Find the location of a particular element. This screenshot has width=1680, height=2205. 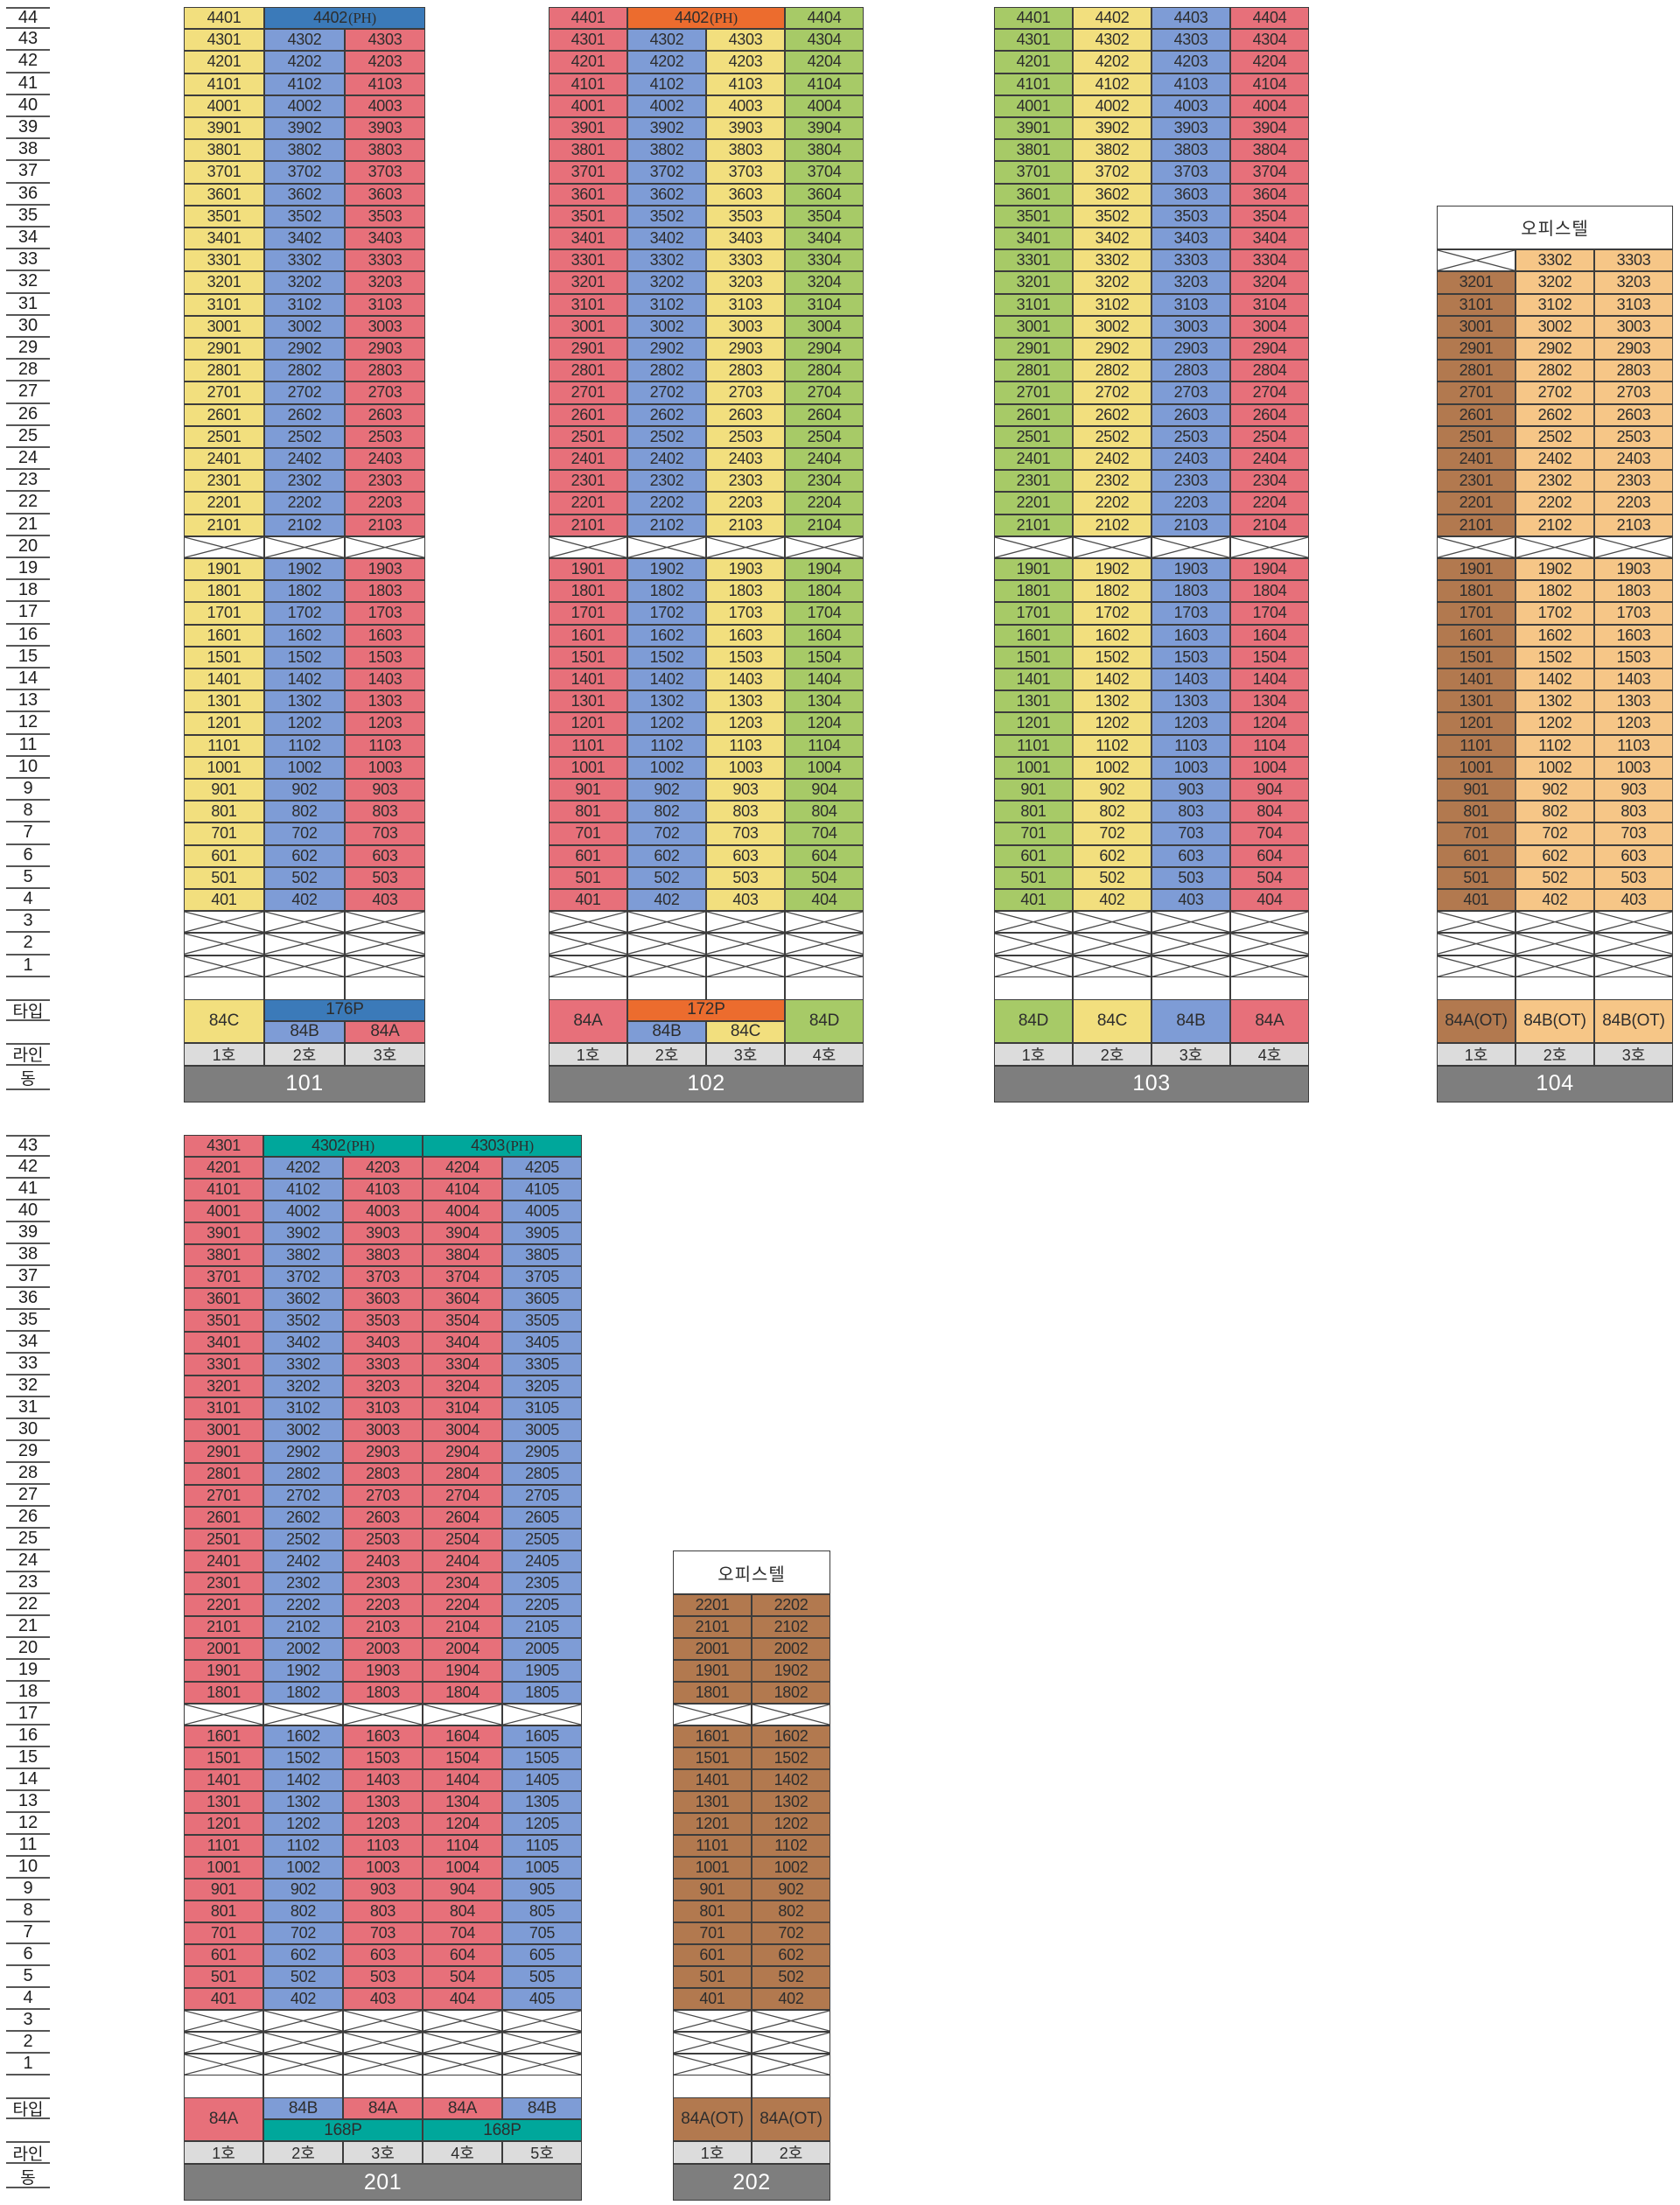

floor-row: 1401 1402 1403 1404 is located at coordinates (1151, 679).